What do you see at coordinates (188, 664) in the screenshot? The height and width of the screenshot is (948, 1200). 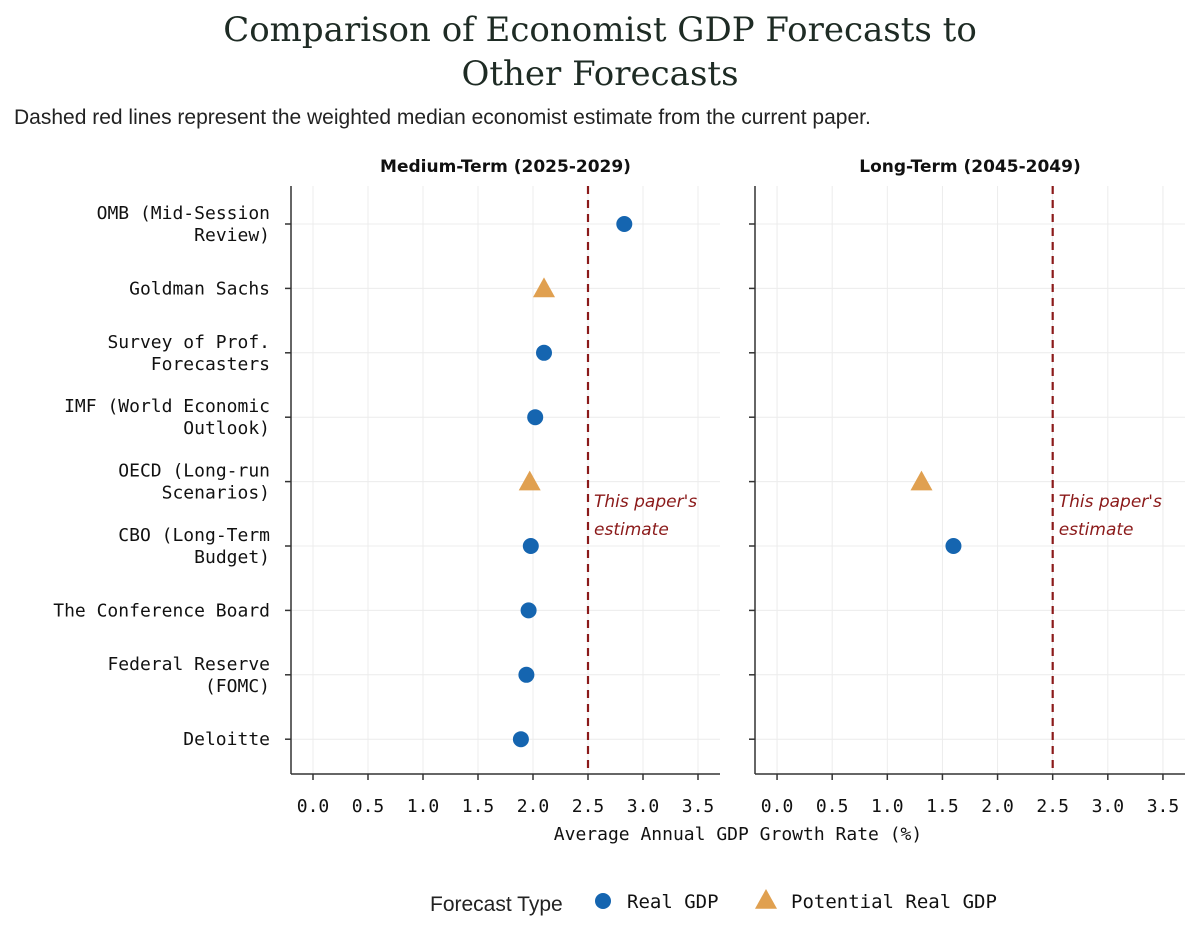 I see `category-label: Federal Reserve` at bounding box center [188, 664].